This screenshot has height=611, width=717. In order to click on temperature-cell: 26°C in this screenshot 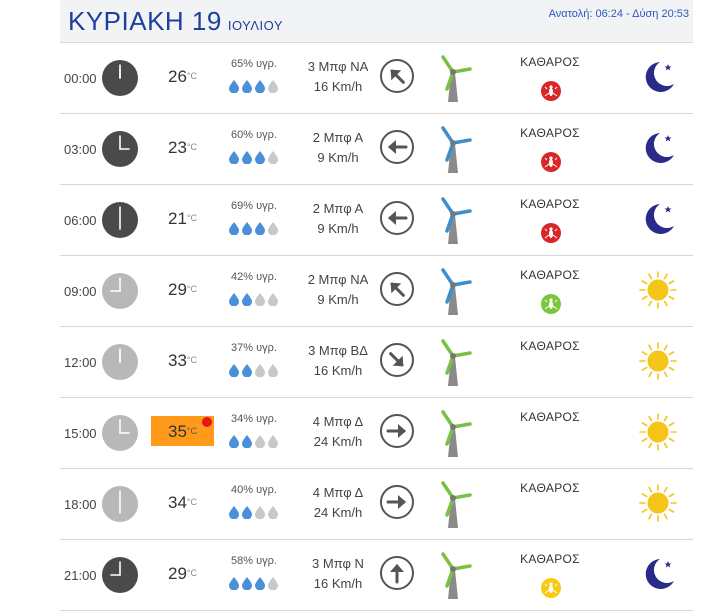, I will do `click(182, 76)`.